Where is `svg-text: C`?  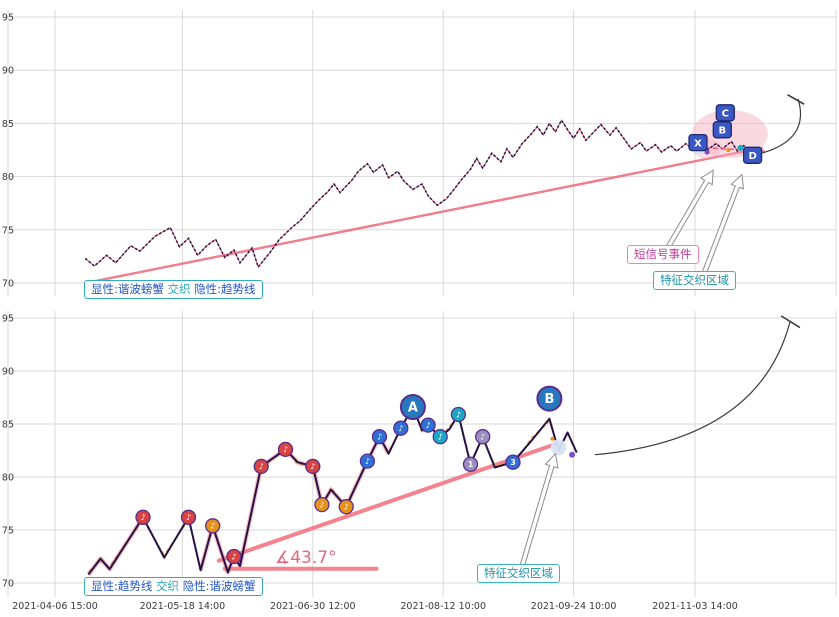 svg-text: C is located at coordinates (725, 114).